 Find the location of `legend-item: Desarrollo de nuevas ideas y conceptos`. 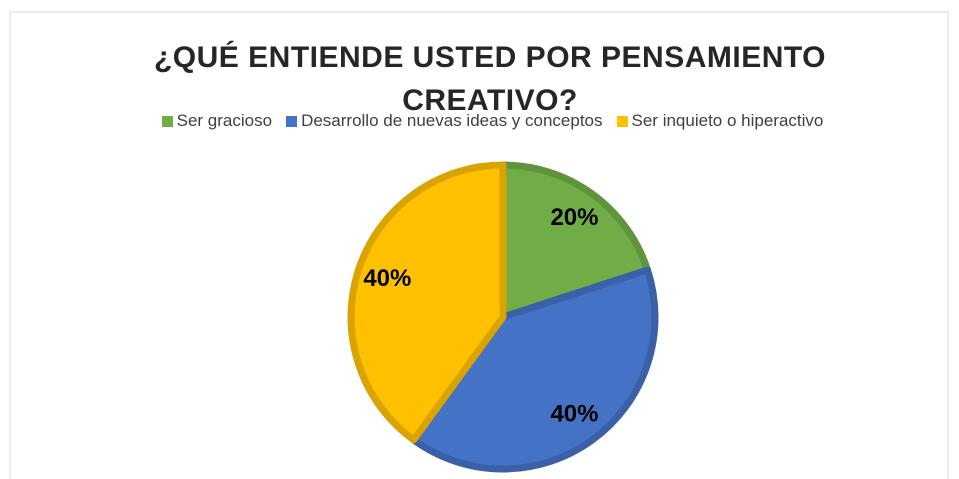

legend-item: Desarrollo de nuevas ideas y conceptos is located at coordinates (444, 121).